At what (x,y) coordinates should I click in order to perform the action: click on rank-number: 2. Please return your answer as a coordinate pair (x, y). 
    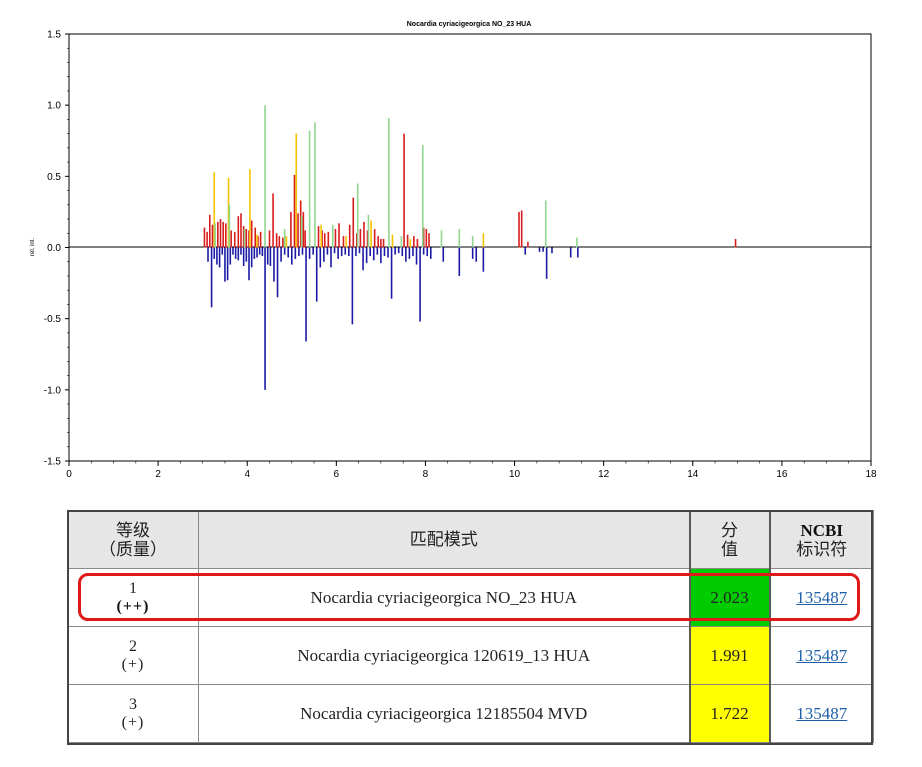
    Looking at the image, I should click on (133, 646).